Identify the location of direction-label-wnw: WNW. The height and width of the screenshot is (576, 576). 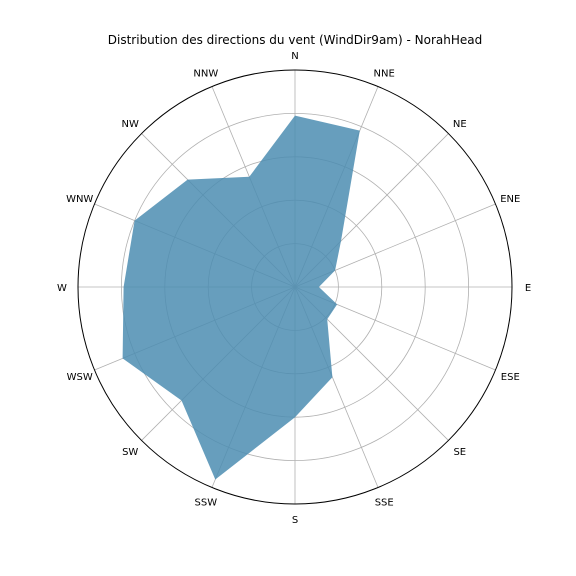
(79, 199).